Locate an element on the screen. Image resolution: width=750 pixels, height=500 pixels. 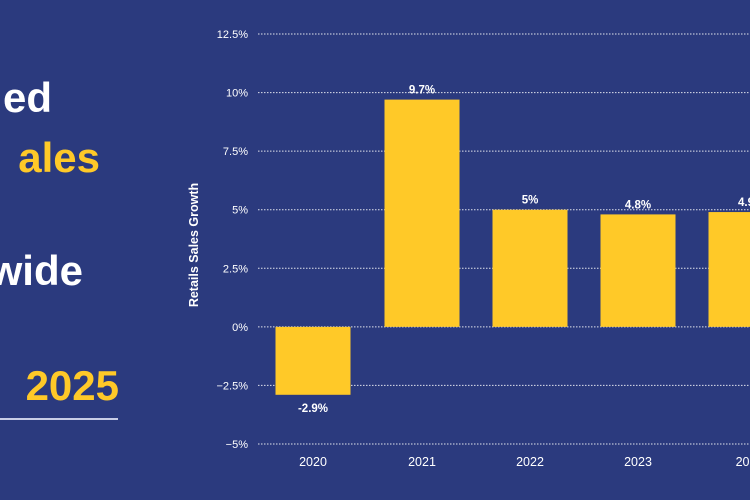
y-tick-label: 7.5% is located at coordinates (235, 152).